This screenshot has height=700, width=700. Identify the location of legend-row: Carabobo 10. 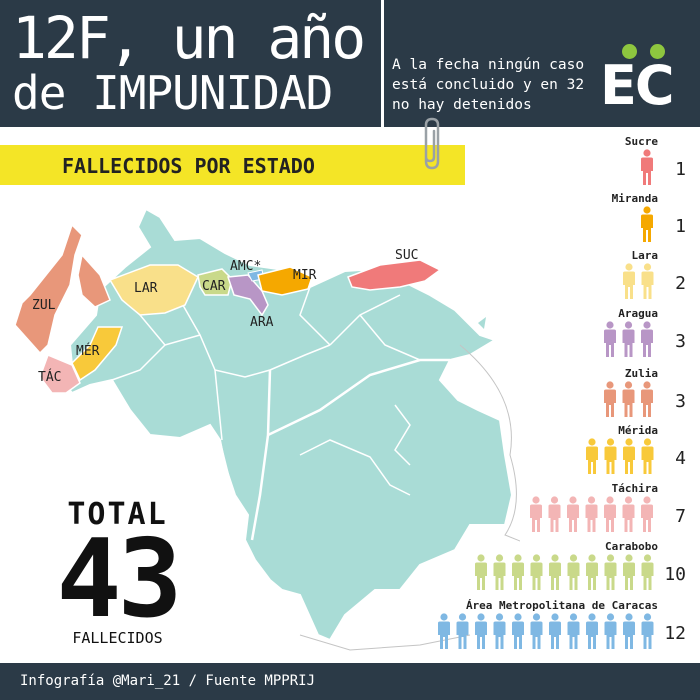
(550, 570).